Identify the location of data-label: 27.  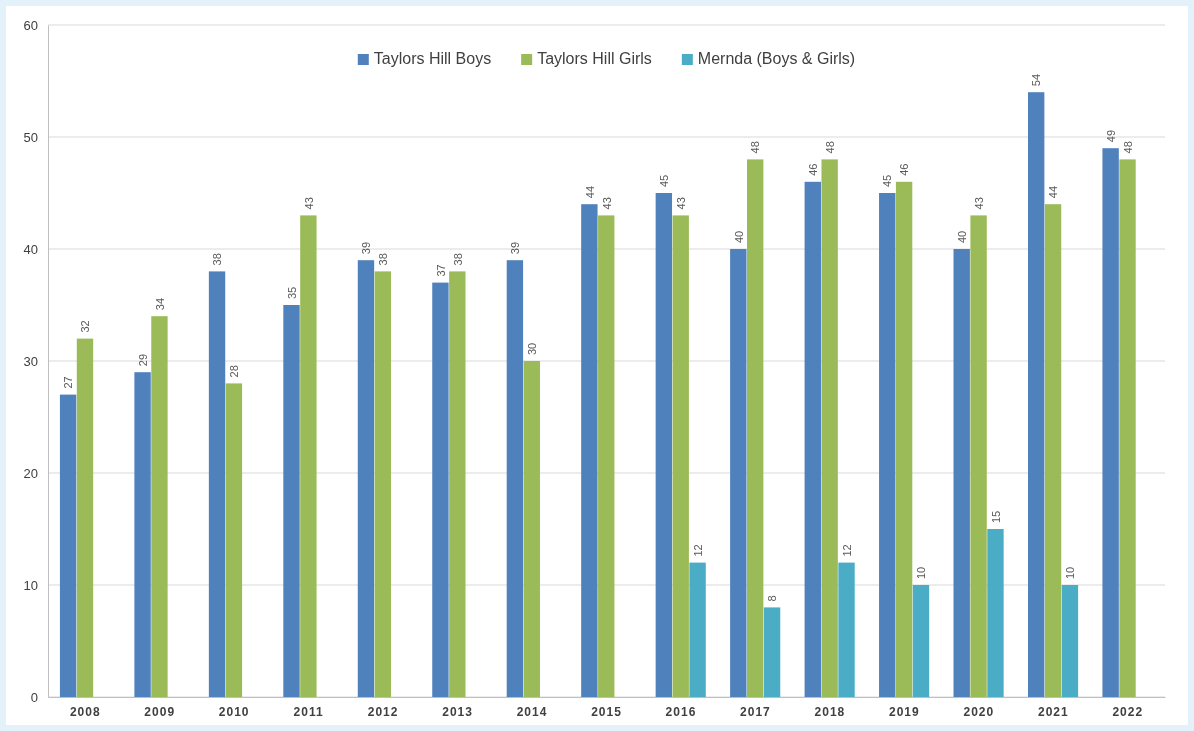
(68, 382).